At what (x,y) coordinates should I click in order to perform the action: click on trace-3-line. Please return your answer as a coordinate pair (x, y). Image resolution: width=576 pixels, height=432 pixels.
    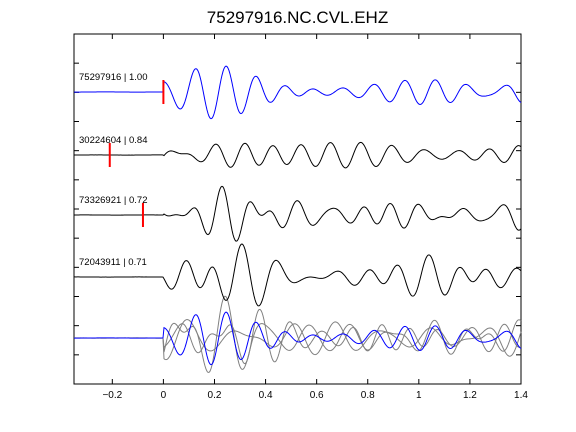
    Looking at the image, I should click on (298, 213).